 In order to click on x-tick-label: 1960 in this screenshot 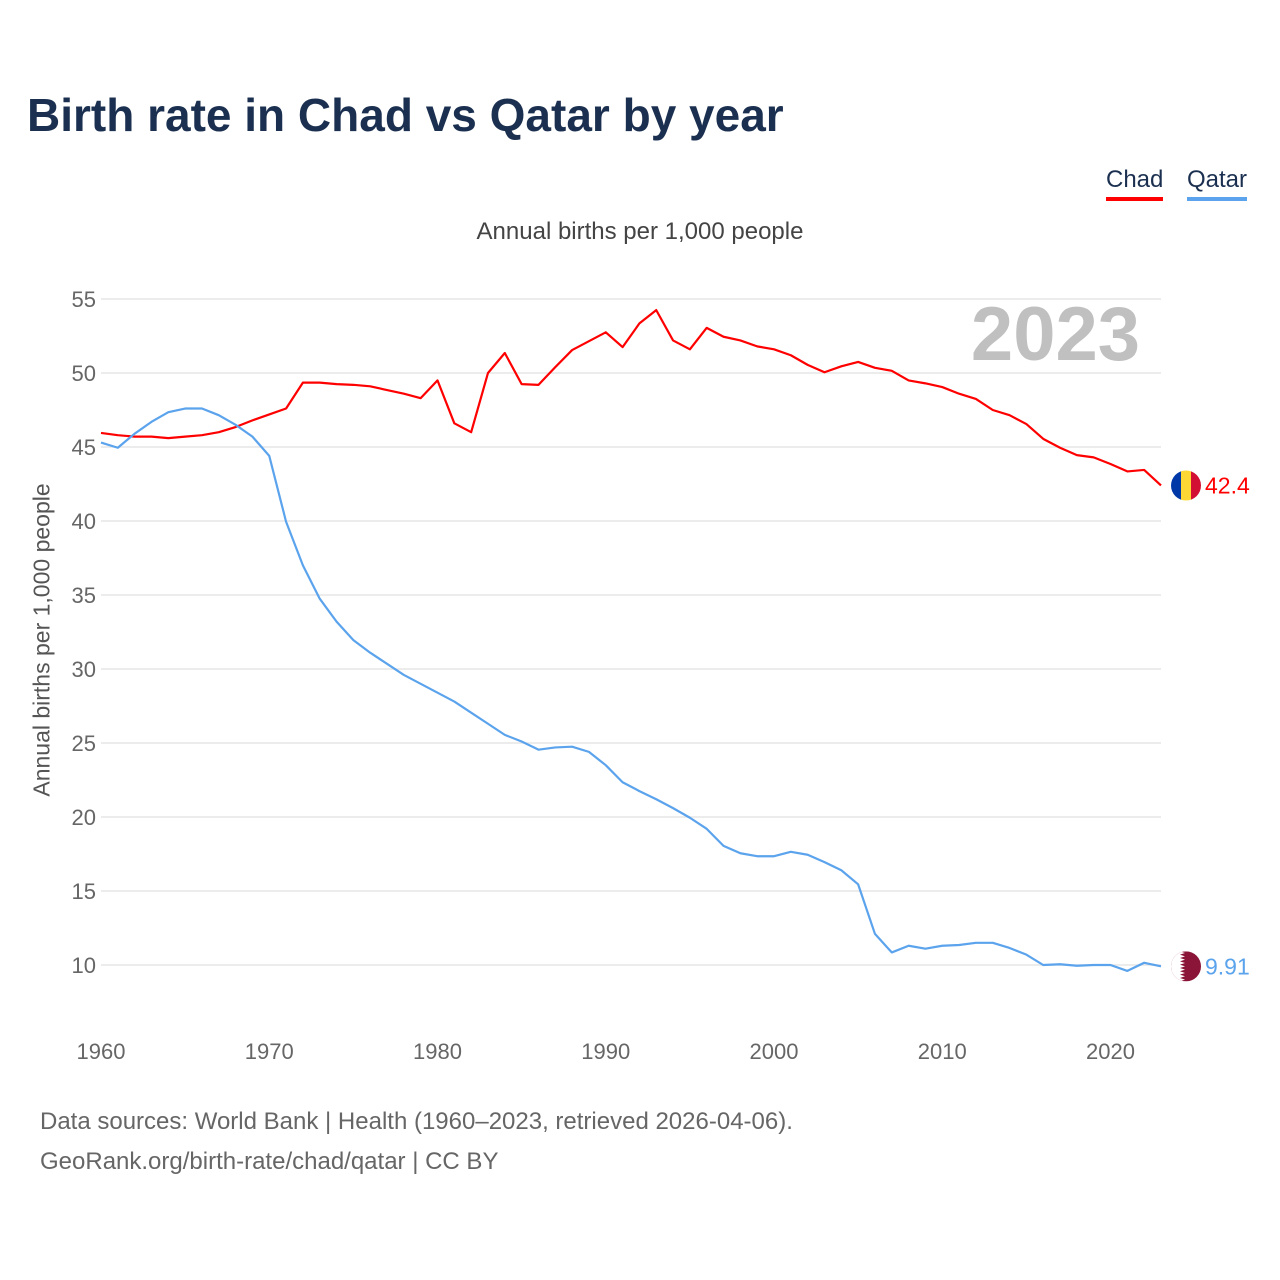, I will do `click(101, 1051)`.